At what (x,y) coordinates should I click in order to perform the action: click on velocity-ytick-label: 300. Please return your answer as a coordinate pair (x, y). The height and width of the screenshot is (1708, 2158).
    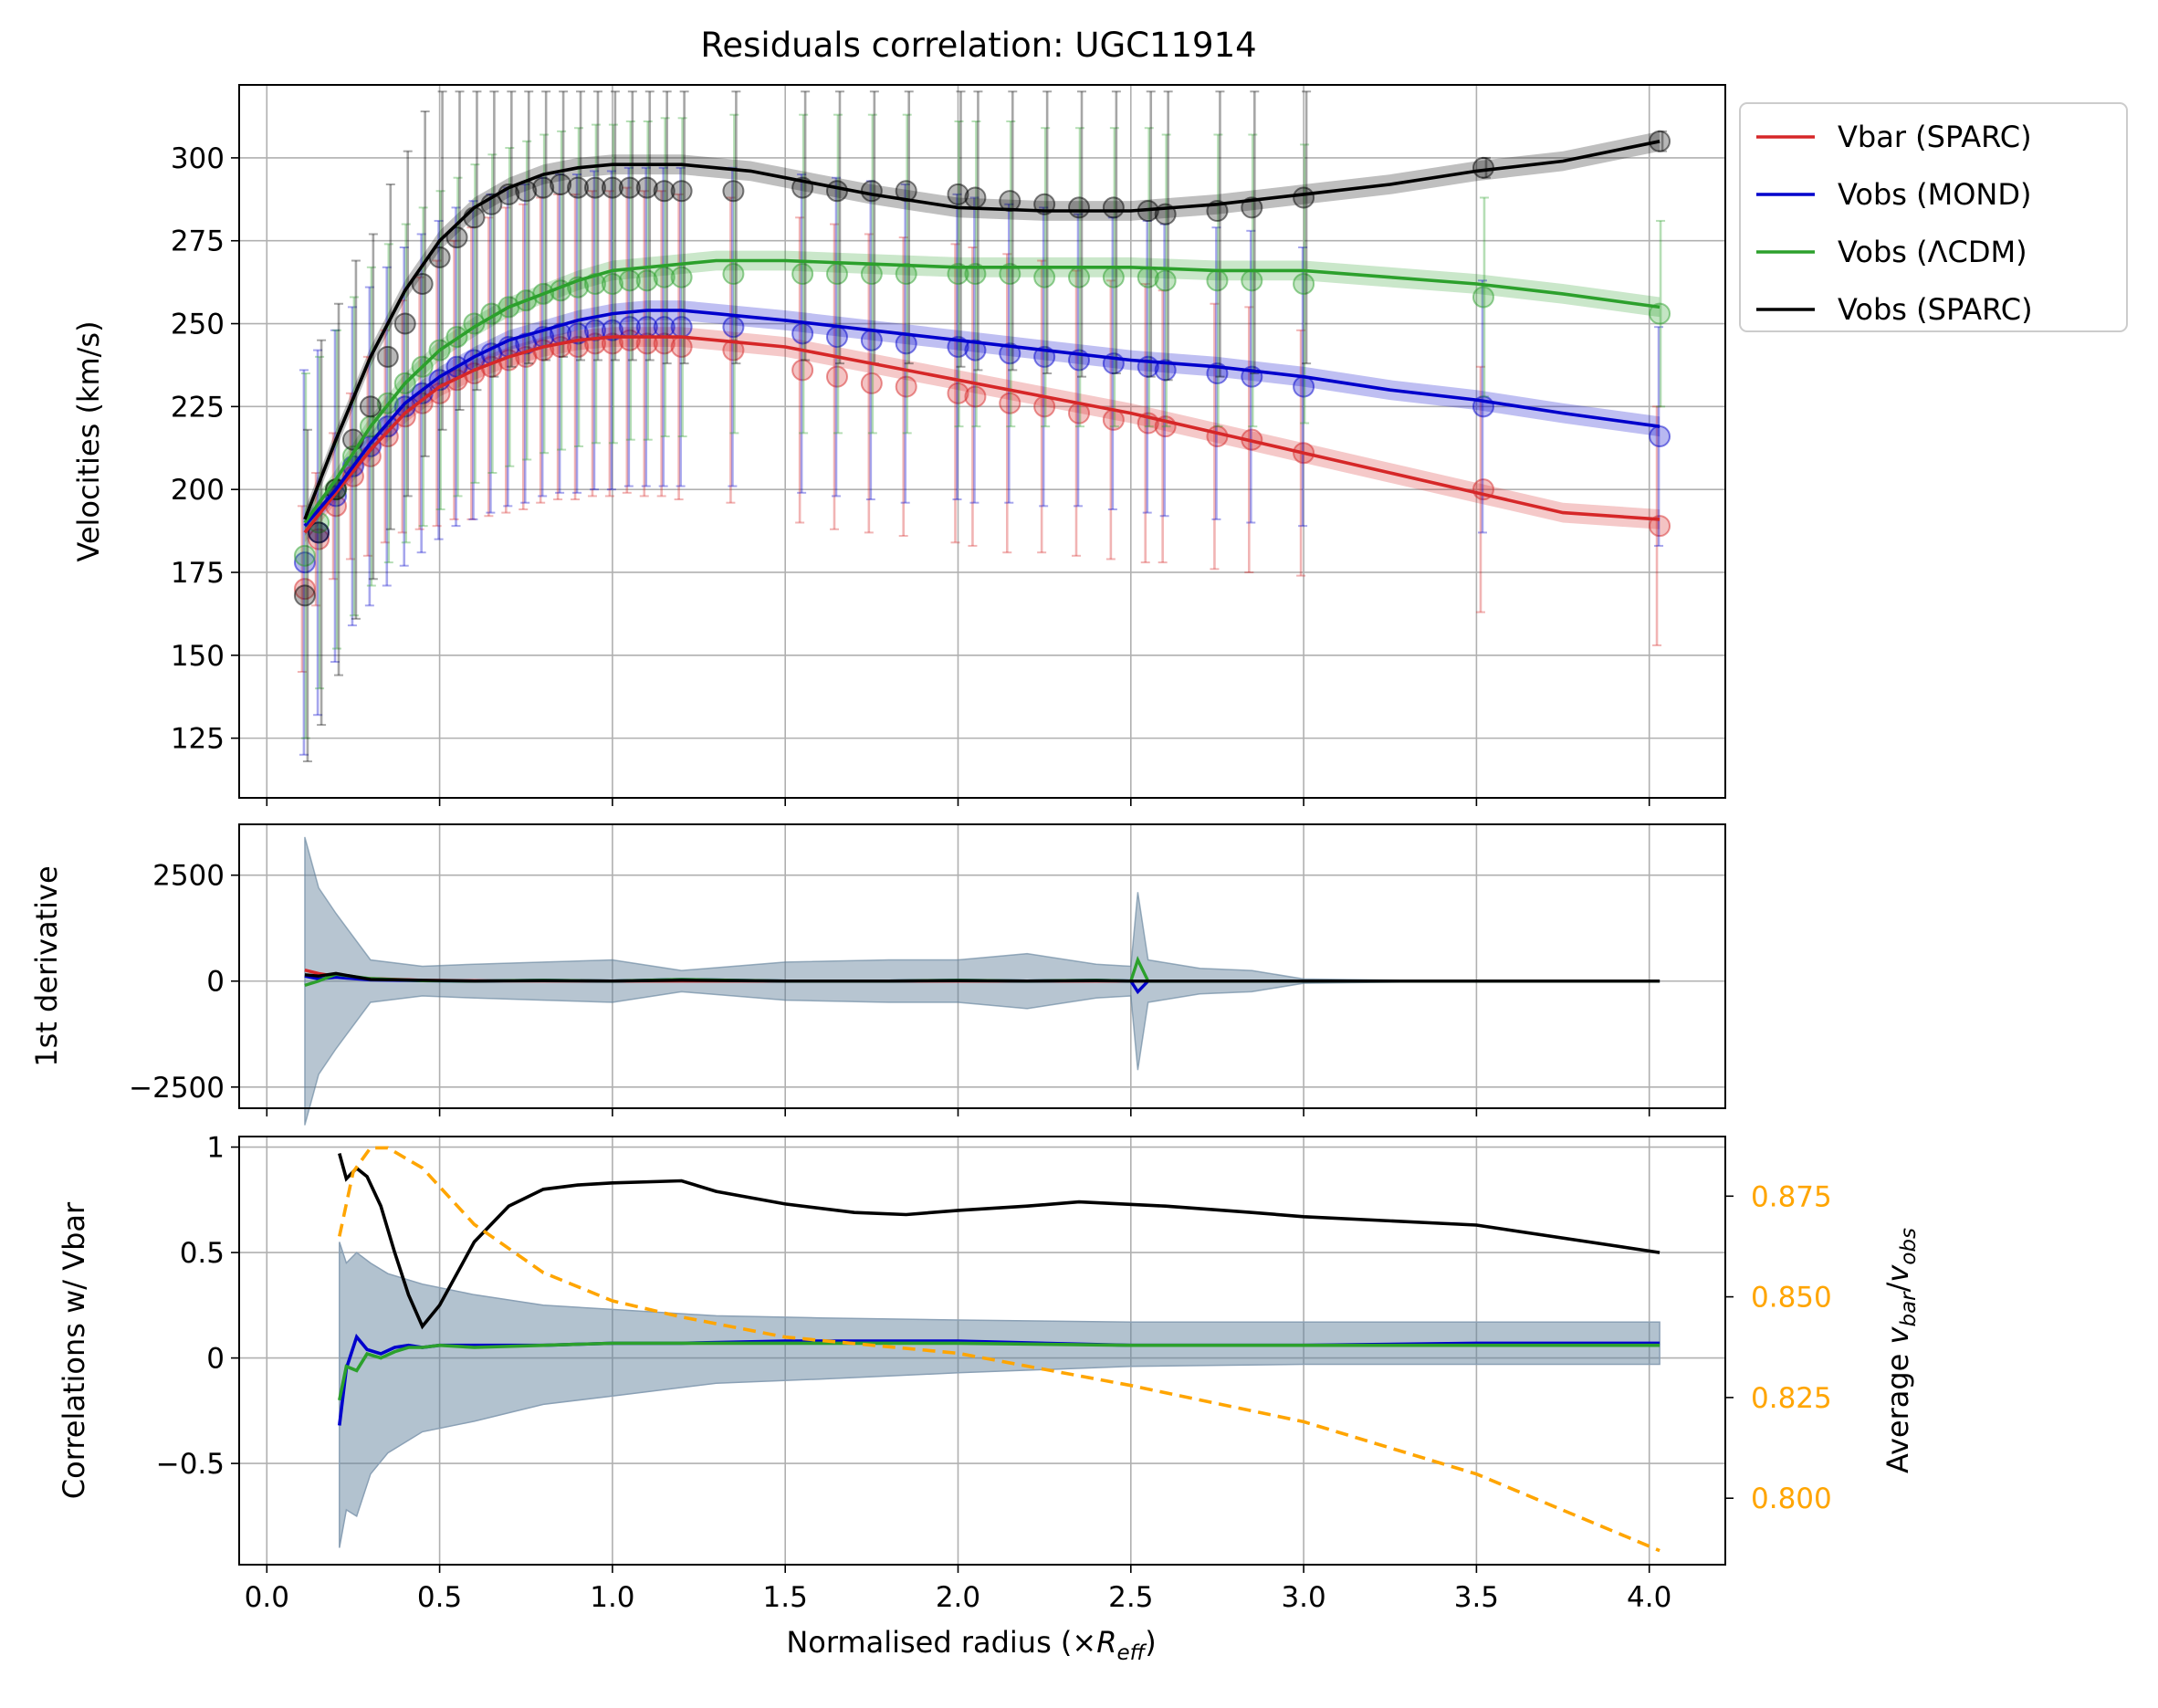
    Looking at the image, I should click on (198, 158).